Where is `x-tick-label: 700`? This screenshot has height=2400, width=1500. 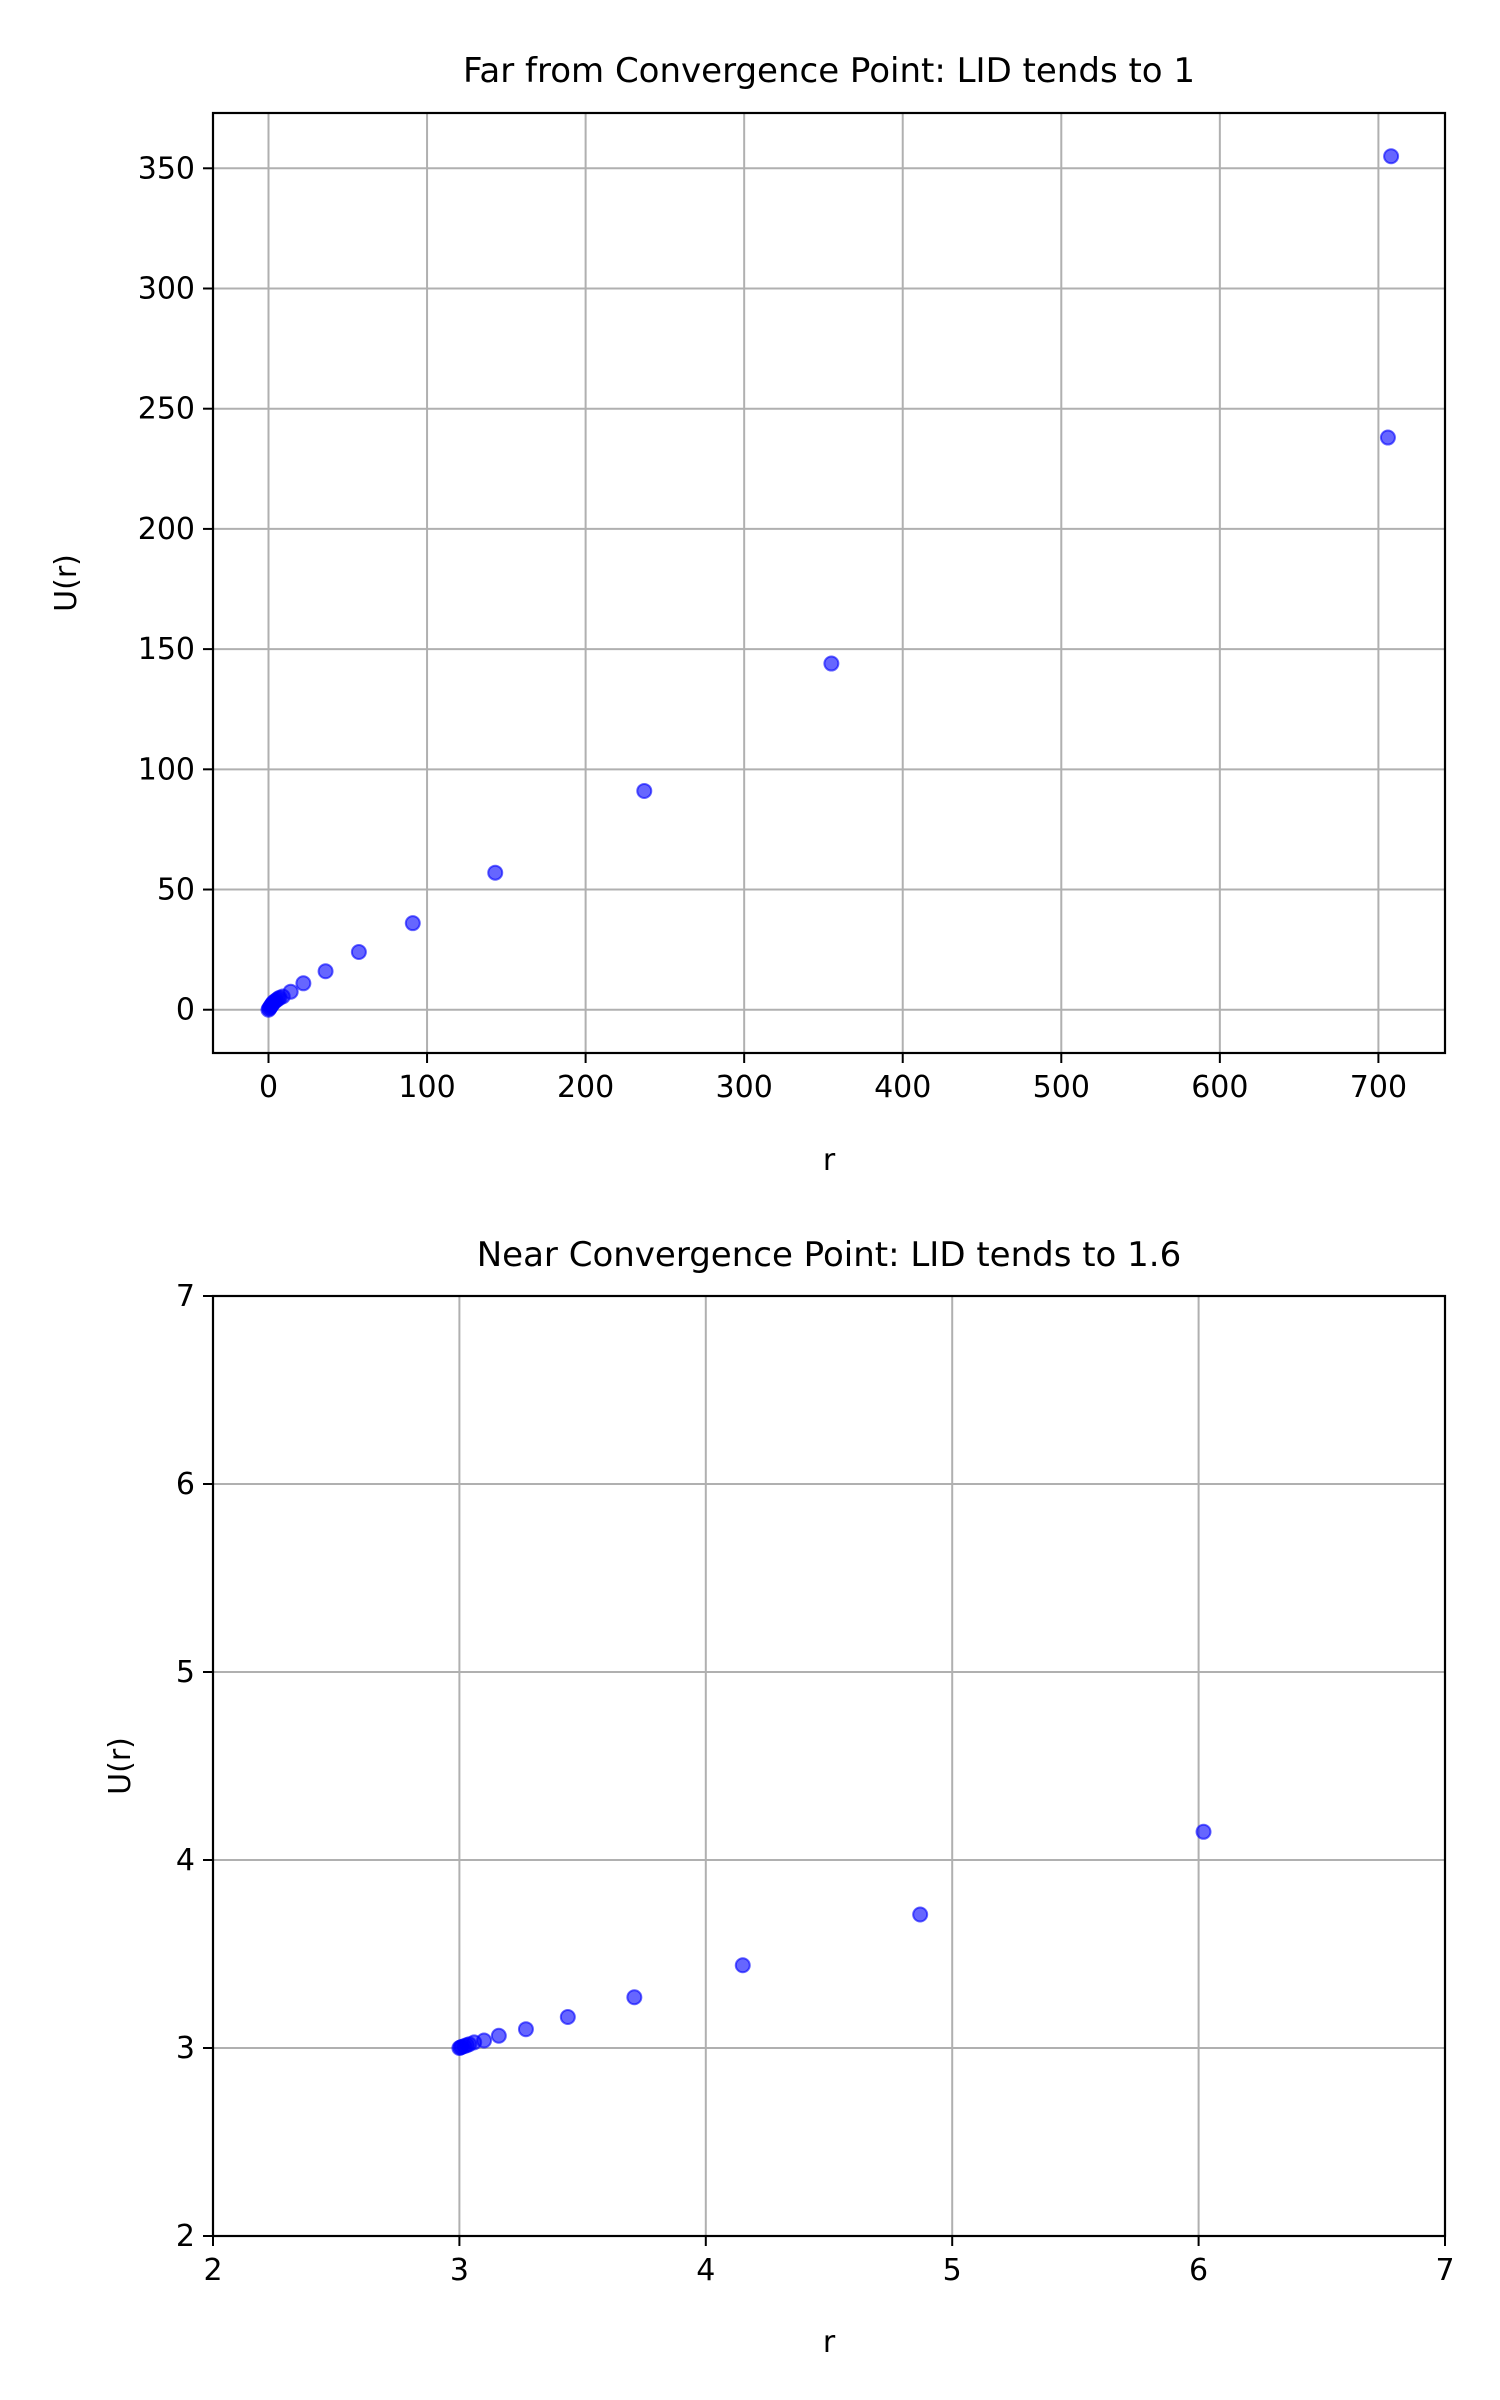 x-tick-label: 700 is located at coordinates (1378, 1087).